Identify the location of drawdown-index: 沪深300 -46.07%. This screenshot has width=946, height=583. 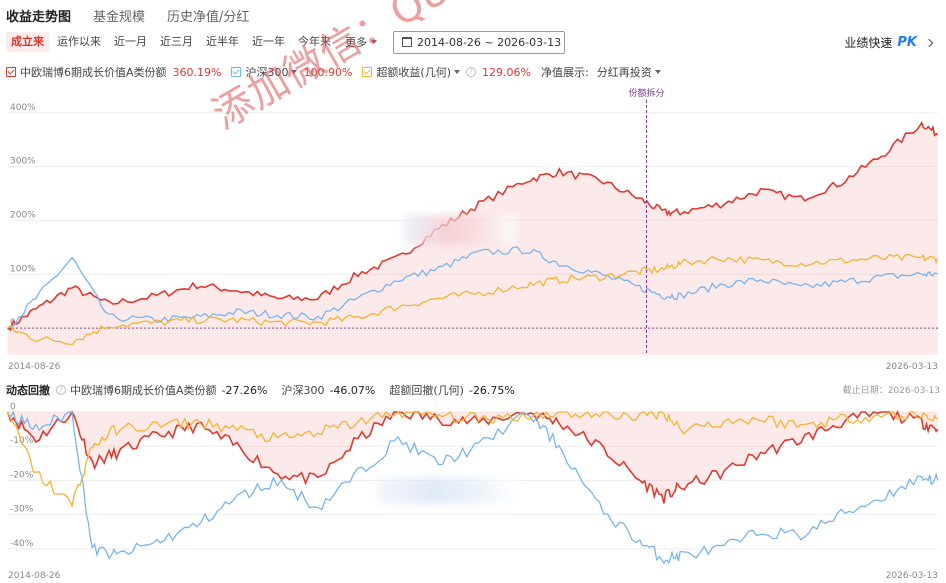
(328, 390).